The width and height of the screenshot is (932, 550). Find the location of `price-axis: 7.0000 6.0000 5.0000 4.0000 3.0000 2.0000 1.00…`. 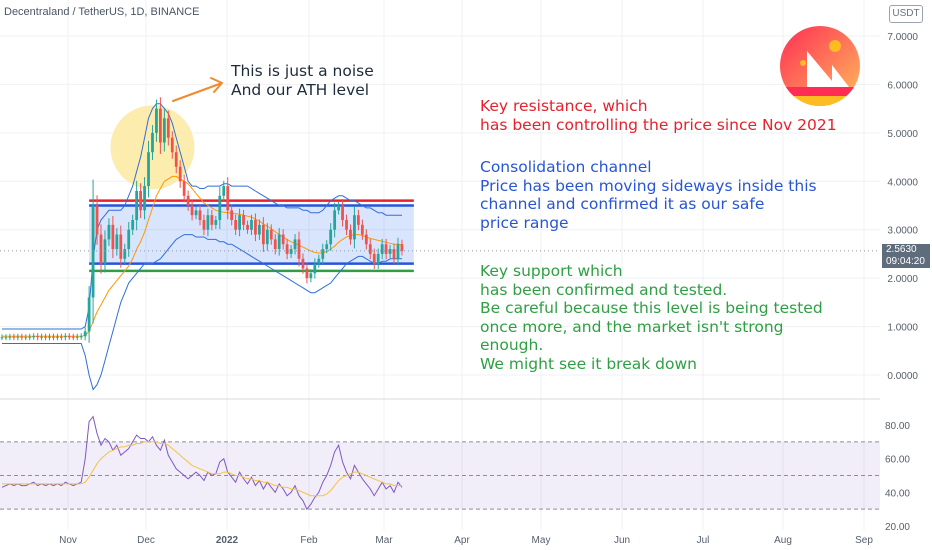

price-axis: 7.0000 6.0000 5.0000 4.0000 3.0000 2.0000 1.00… is located at coordinates (901, 282).